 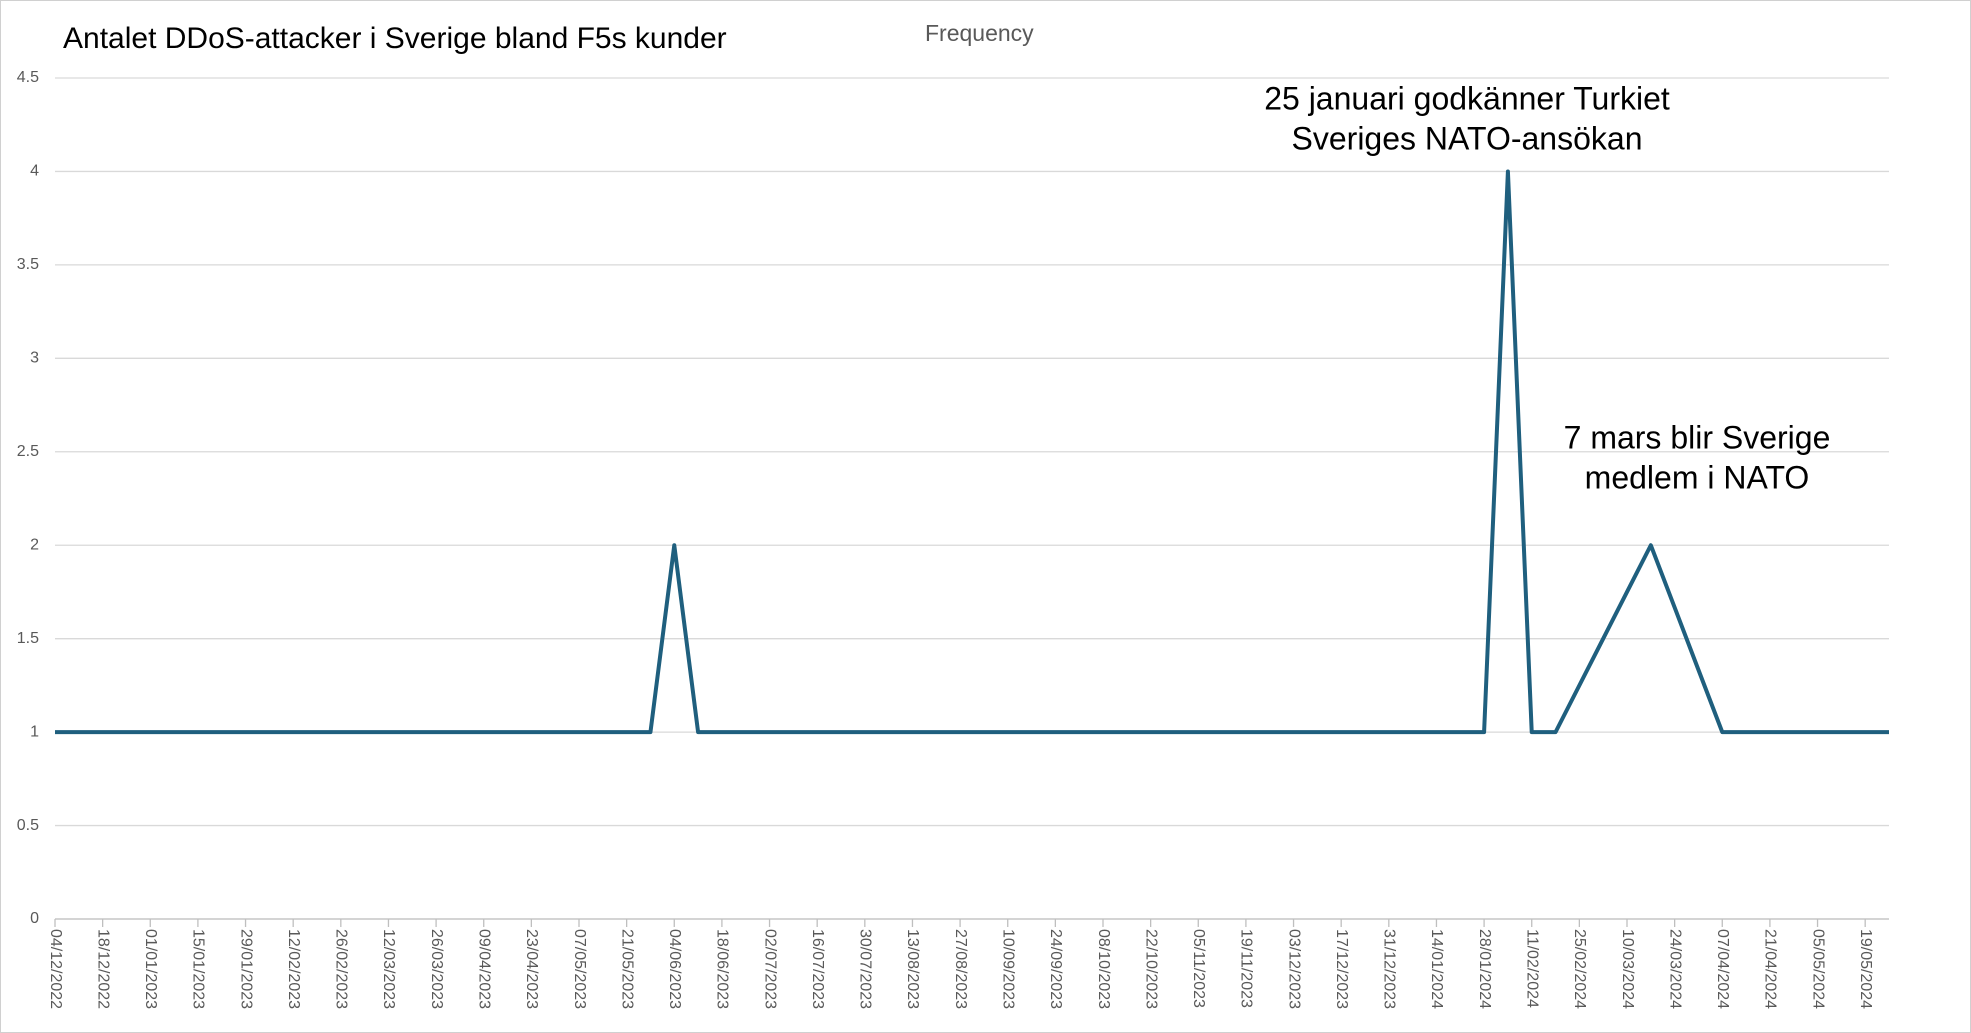 What do you see at coordinates (34, 544) in the screenshot?
I see `y-tick-label: 2` at bounding box center [34, 544].